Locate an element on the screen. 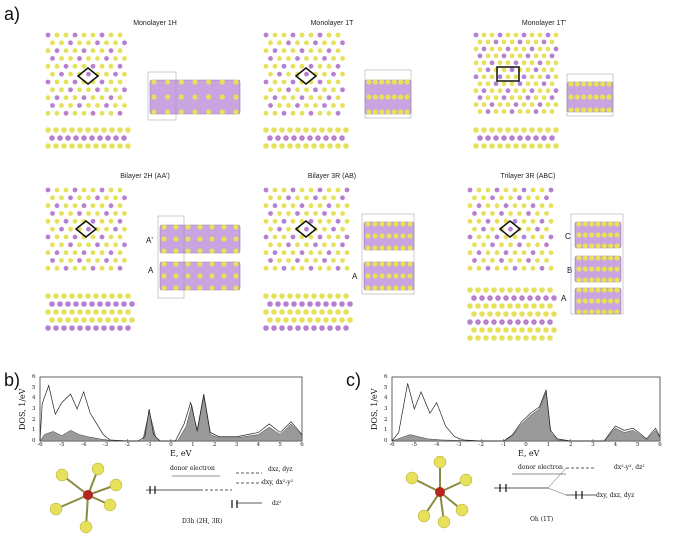 Image resolution: width=674 pixels, height=536 pixels. layer-label-3r-bottom: A is located at coordinates (355, 276).